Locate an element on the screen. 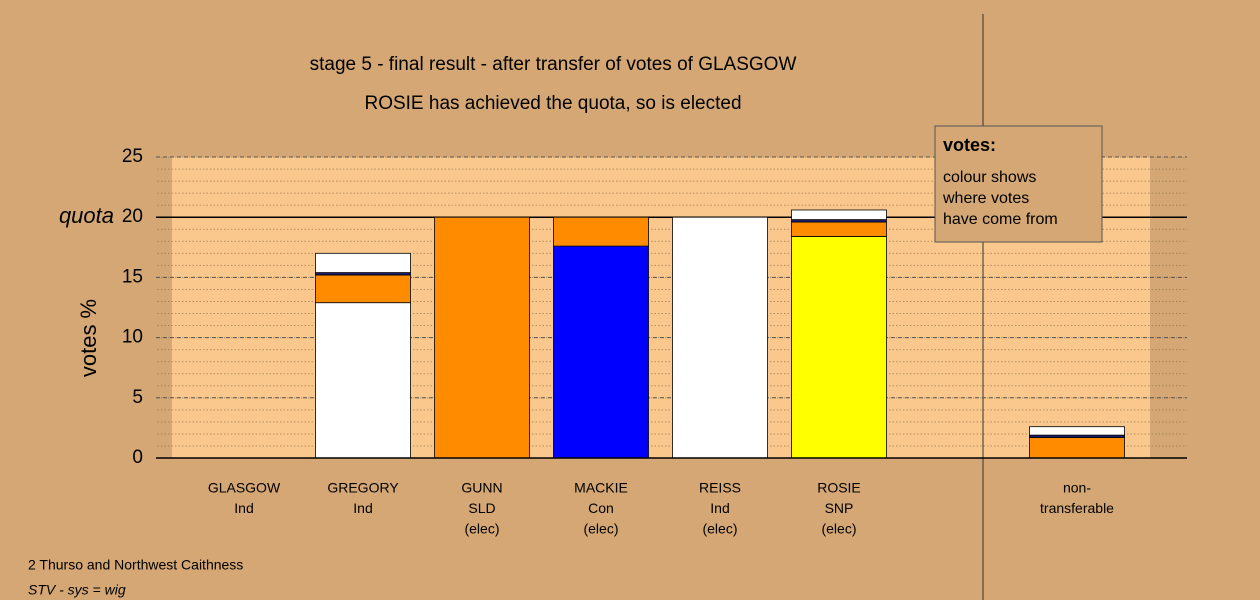 This screenshot has width=1260, height=600. legend-text: where votes is located at coordinates (985, 198).